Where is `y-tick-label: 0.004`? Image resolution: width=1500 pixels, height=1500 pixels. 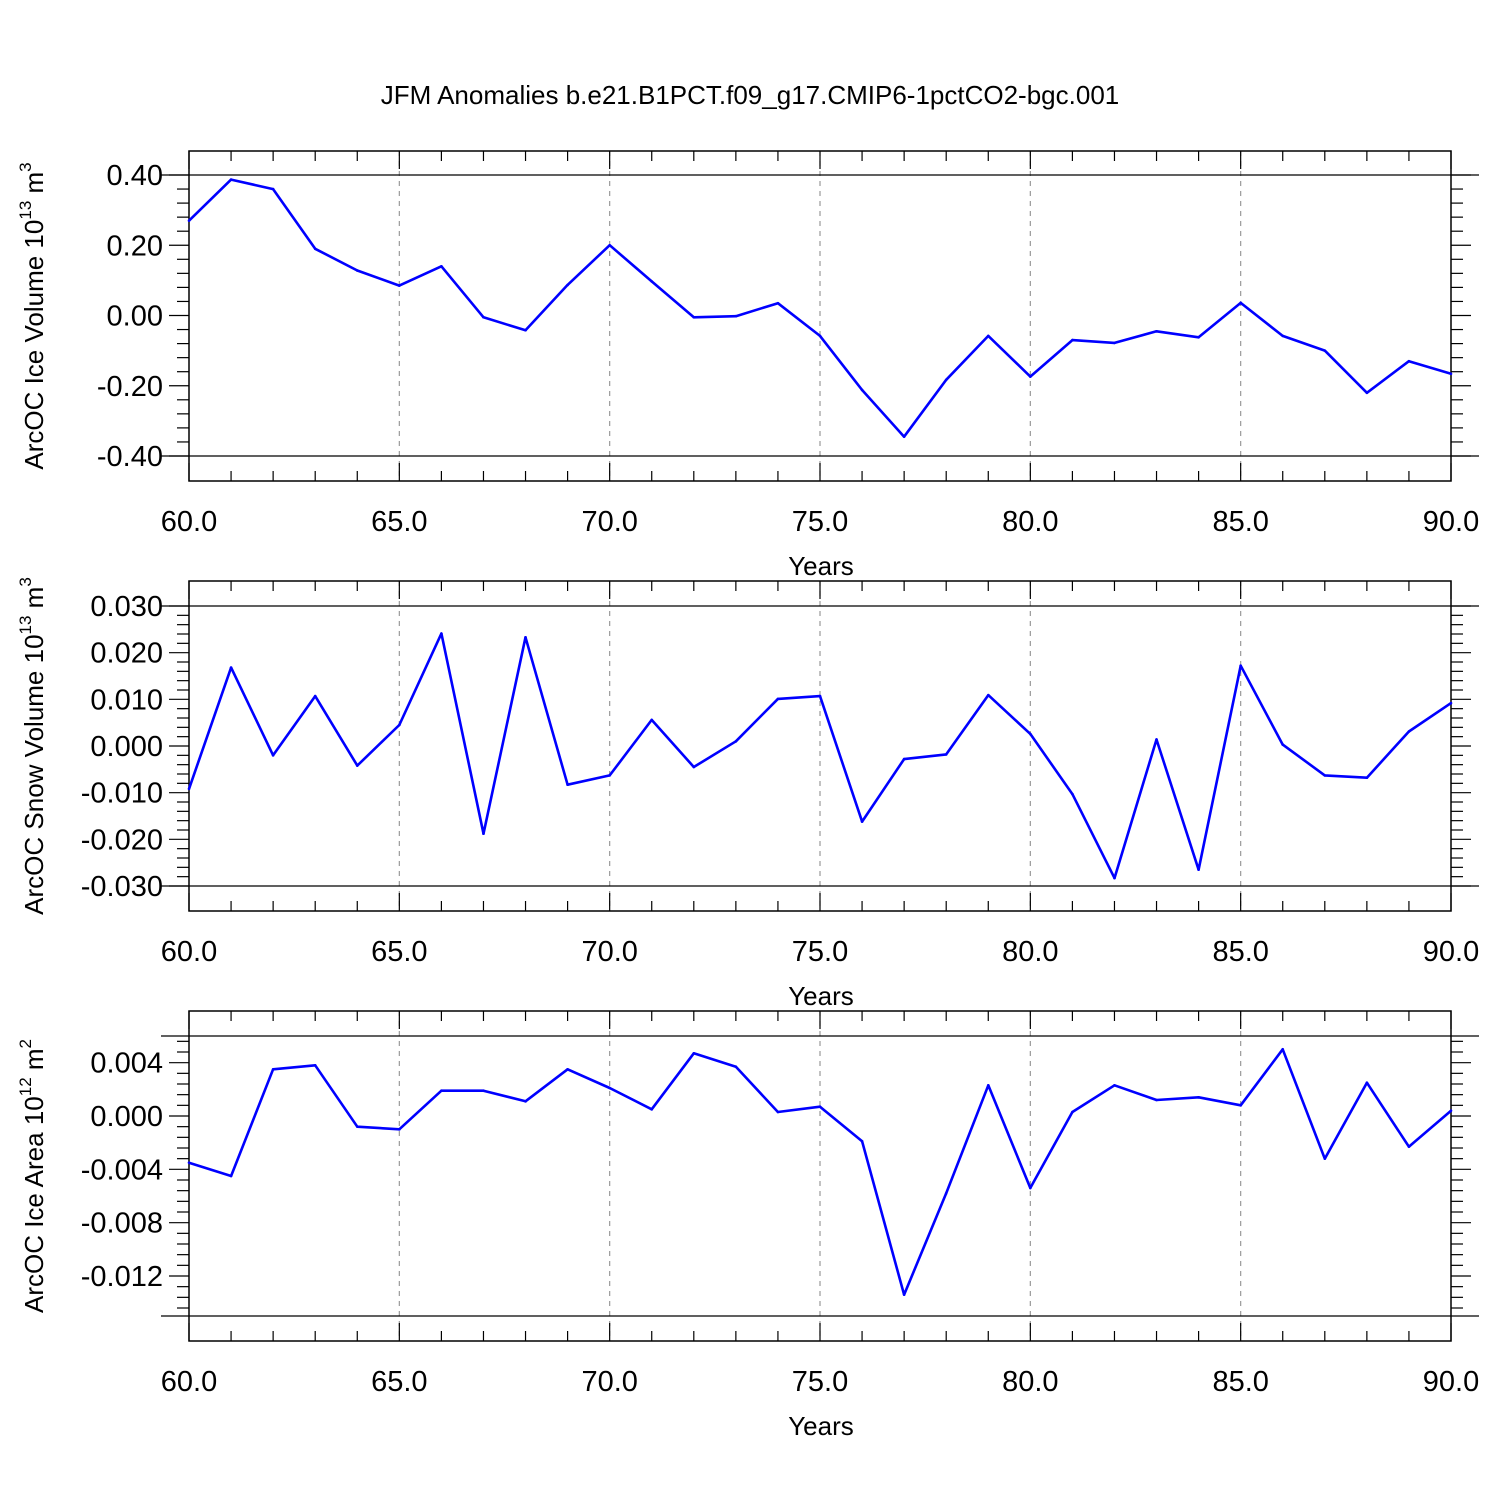 y-tick-label: 0.004 is located at coordinates (126, 1064).